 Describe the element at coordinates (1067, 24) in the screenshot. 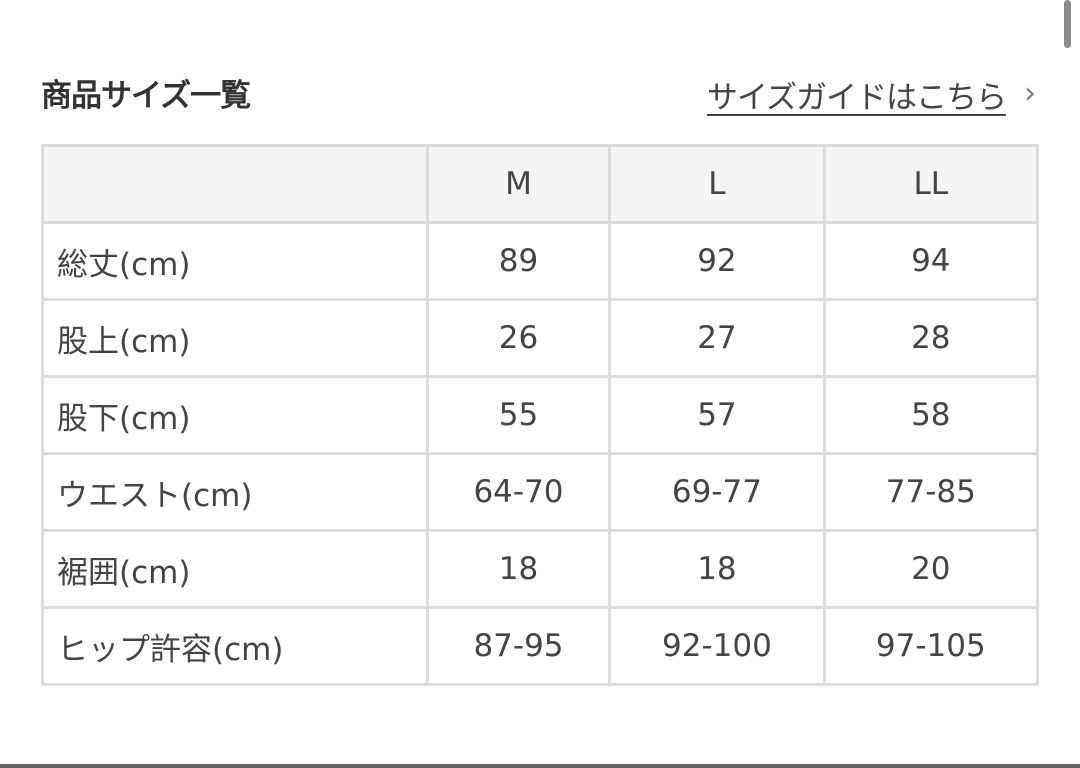

I see `scrollbar` at that location.